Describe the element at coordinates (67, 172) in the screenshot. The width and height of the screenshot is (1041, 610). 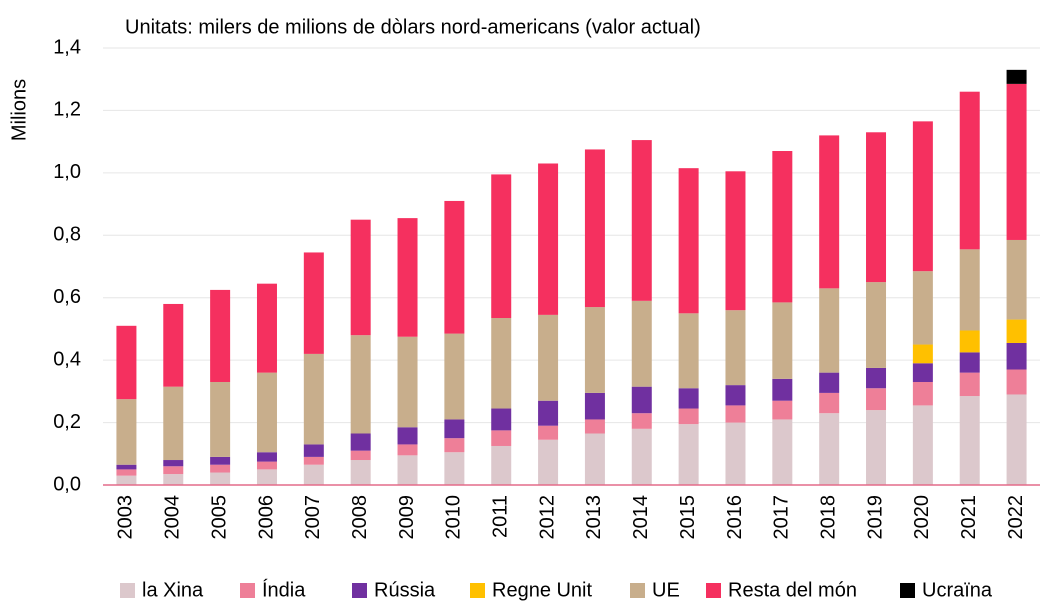
I see `y-tick-label: 1,0` at that location.